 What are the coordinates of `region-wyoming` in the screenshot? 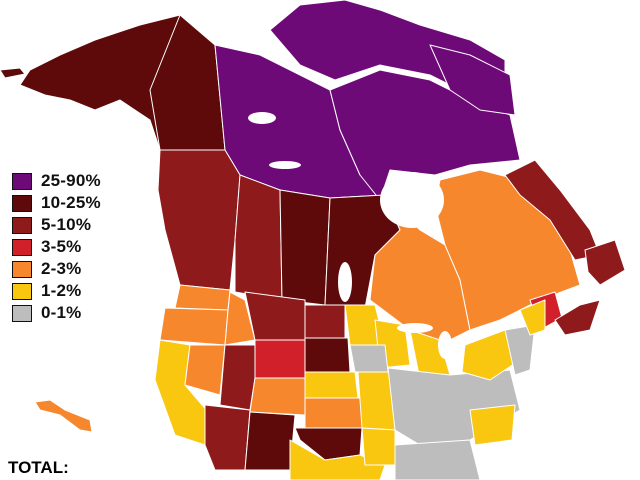 It's located at (280, 359).